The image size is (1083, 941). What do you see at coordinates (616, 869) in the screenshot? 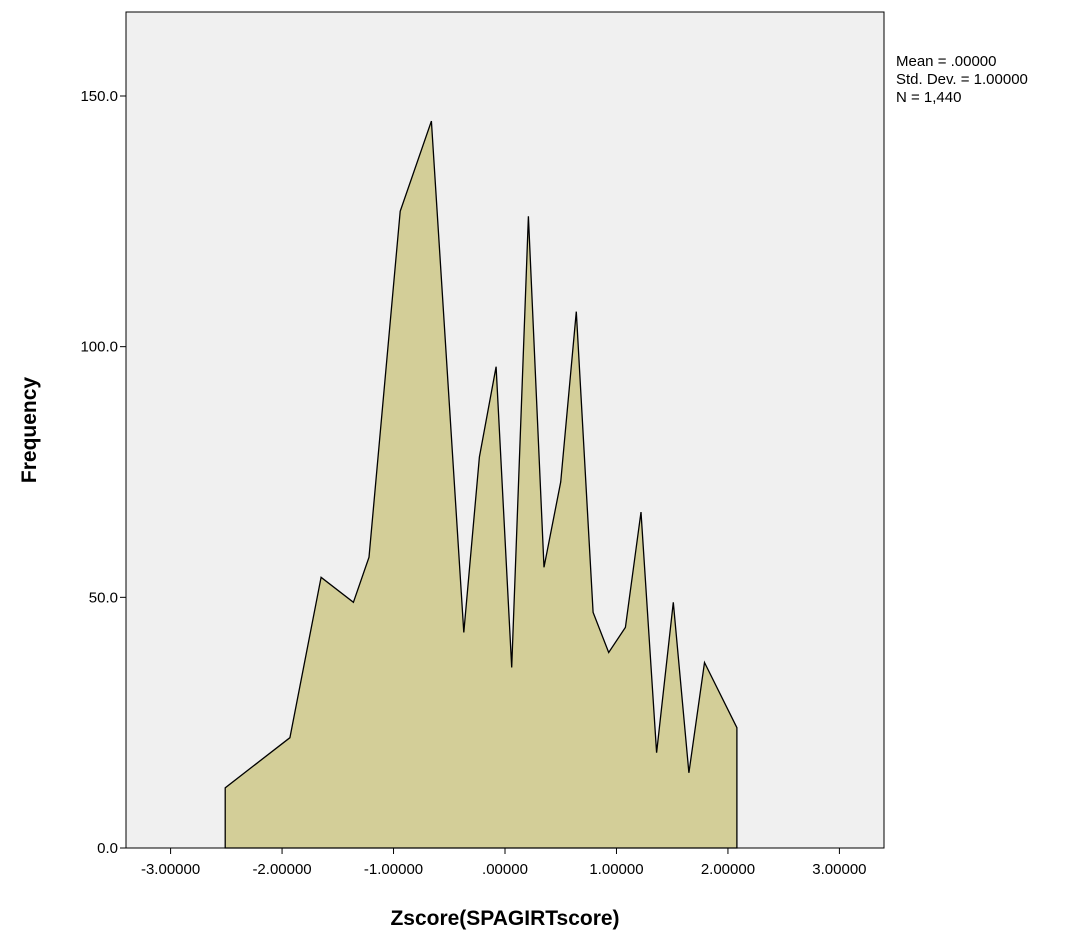
I see `x-tick-label: 1.00000` at bounding box center [616, 869].